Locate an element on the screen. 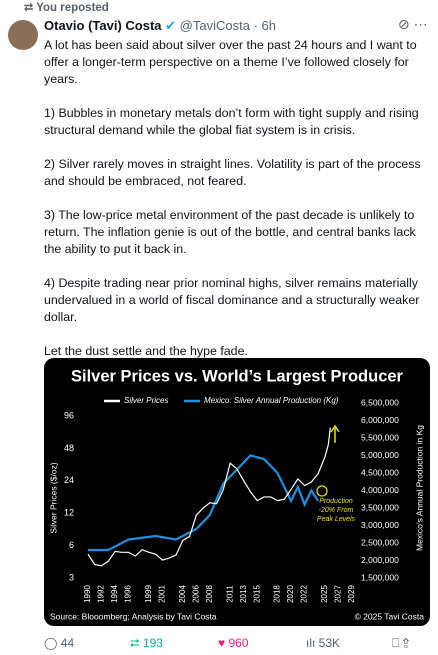  annotation: Production -20% From Peak Levels is located at coordinates (336, 510).